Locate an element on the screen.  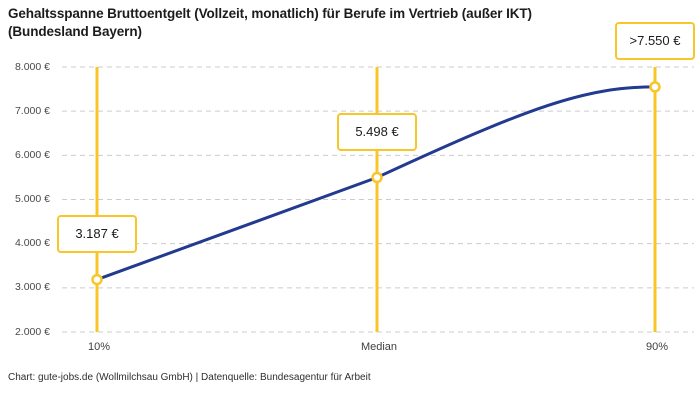
y-axis-tick-label: 6.000 € is located at coordinates (32, 154).